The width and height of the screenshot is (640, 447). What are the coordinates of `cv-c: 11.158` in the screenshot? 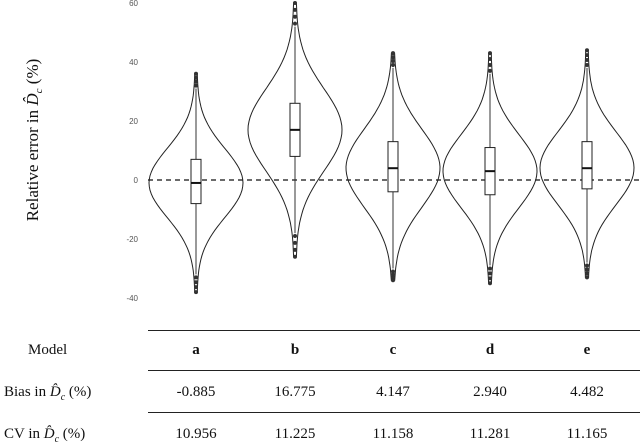 It's located at (393, 434).